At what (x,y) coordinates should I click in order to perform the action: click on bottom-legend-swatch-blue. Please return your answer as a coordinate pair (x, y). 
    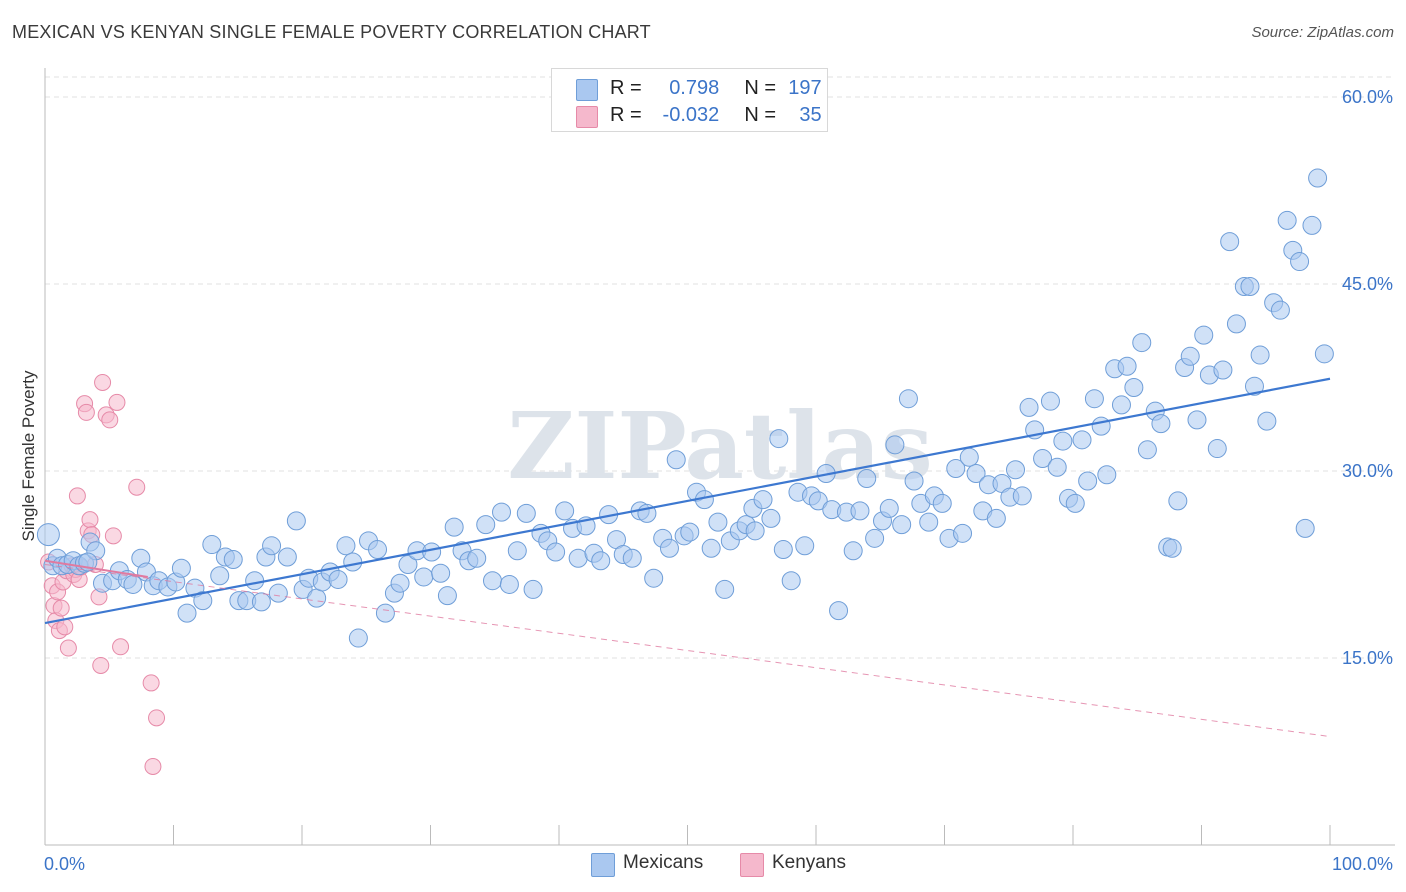
    Looking at the image, I should click on (603, 865).